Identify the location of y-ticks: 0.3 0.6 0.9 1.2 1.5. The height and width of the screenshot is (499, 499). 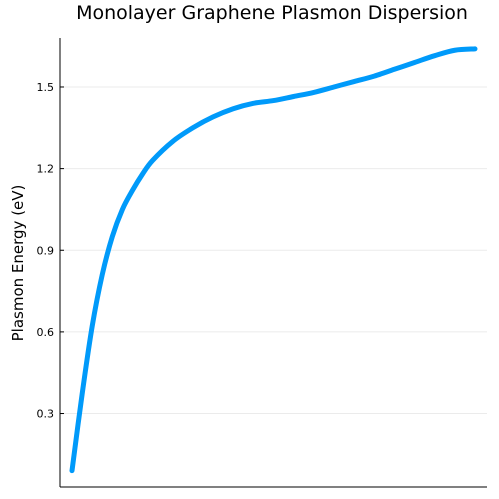
(50, 251).